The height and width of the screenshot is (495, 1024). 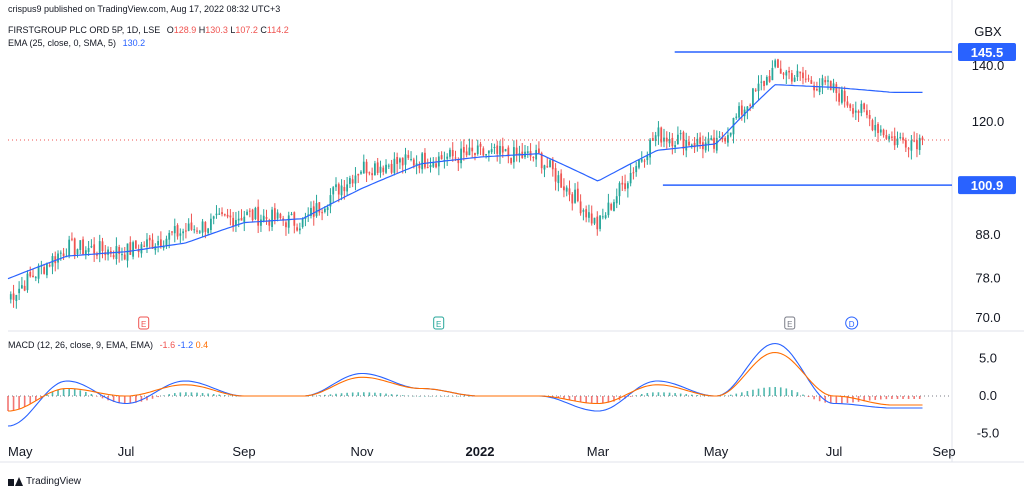 I want to click on ema-legend: EMA (25, close, 0, SMA, 5) 130.2, so click(x=76, y=43).